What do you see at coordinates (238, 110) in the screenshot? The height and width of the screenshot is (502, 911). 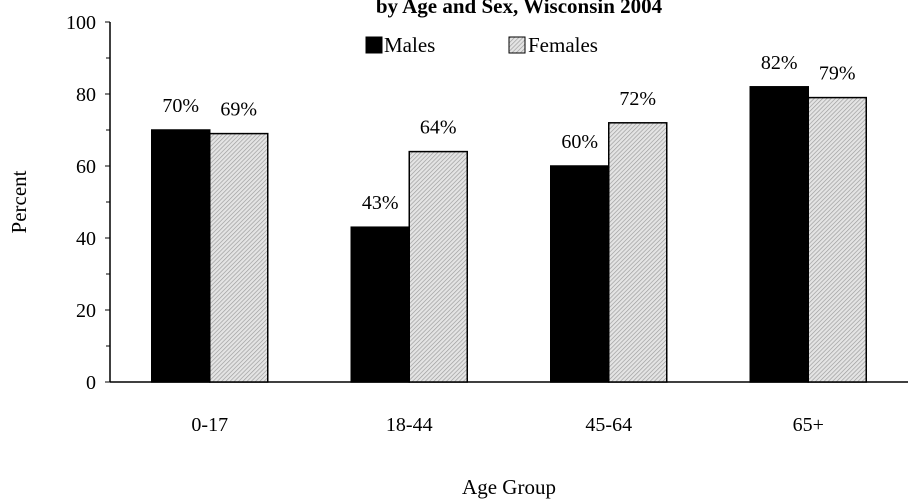 I see `data-label-females-0-17: 69%` at bounding box center [238, 110].